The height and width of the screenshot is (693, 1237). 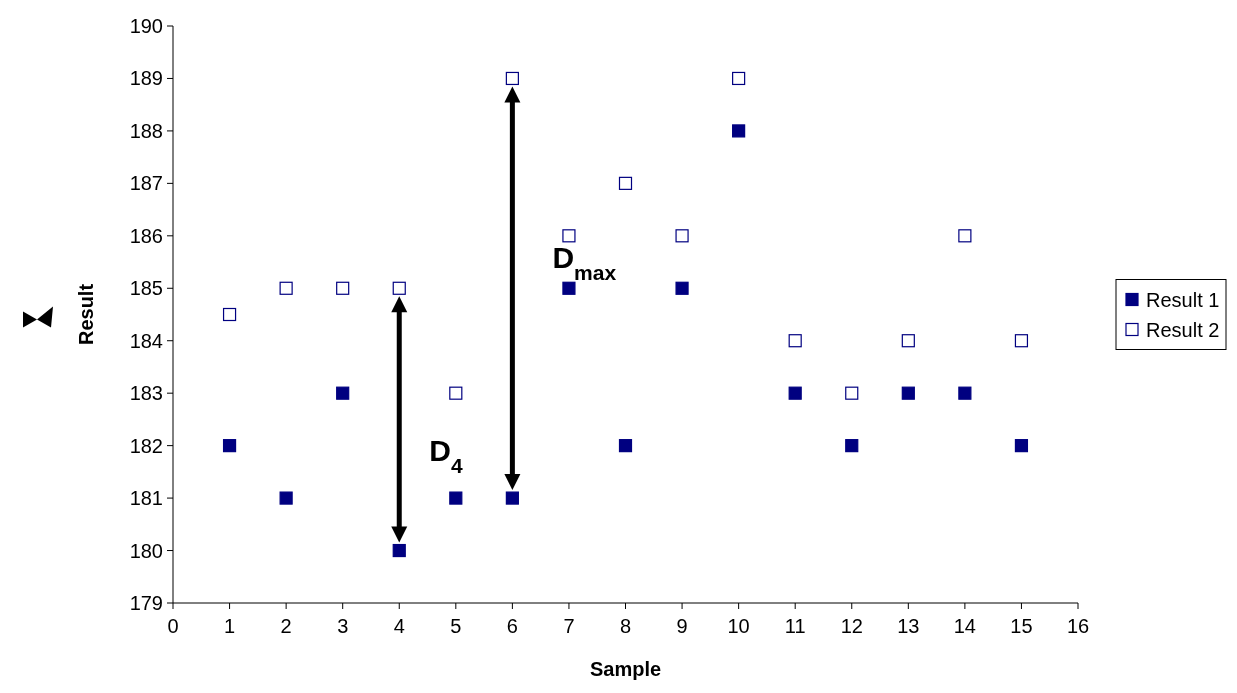 What do you see at coordinates (738, 626) in the screenshot?
I see `x-tick-label: 10` at bounding box center [738, 626].